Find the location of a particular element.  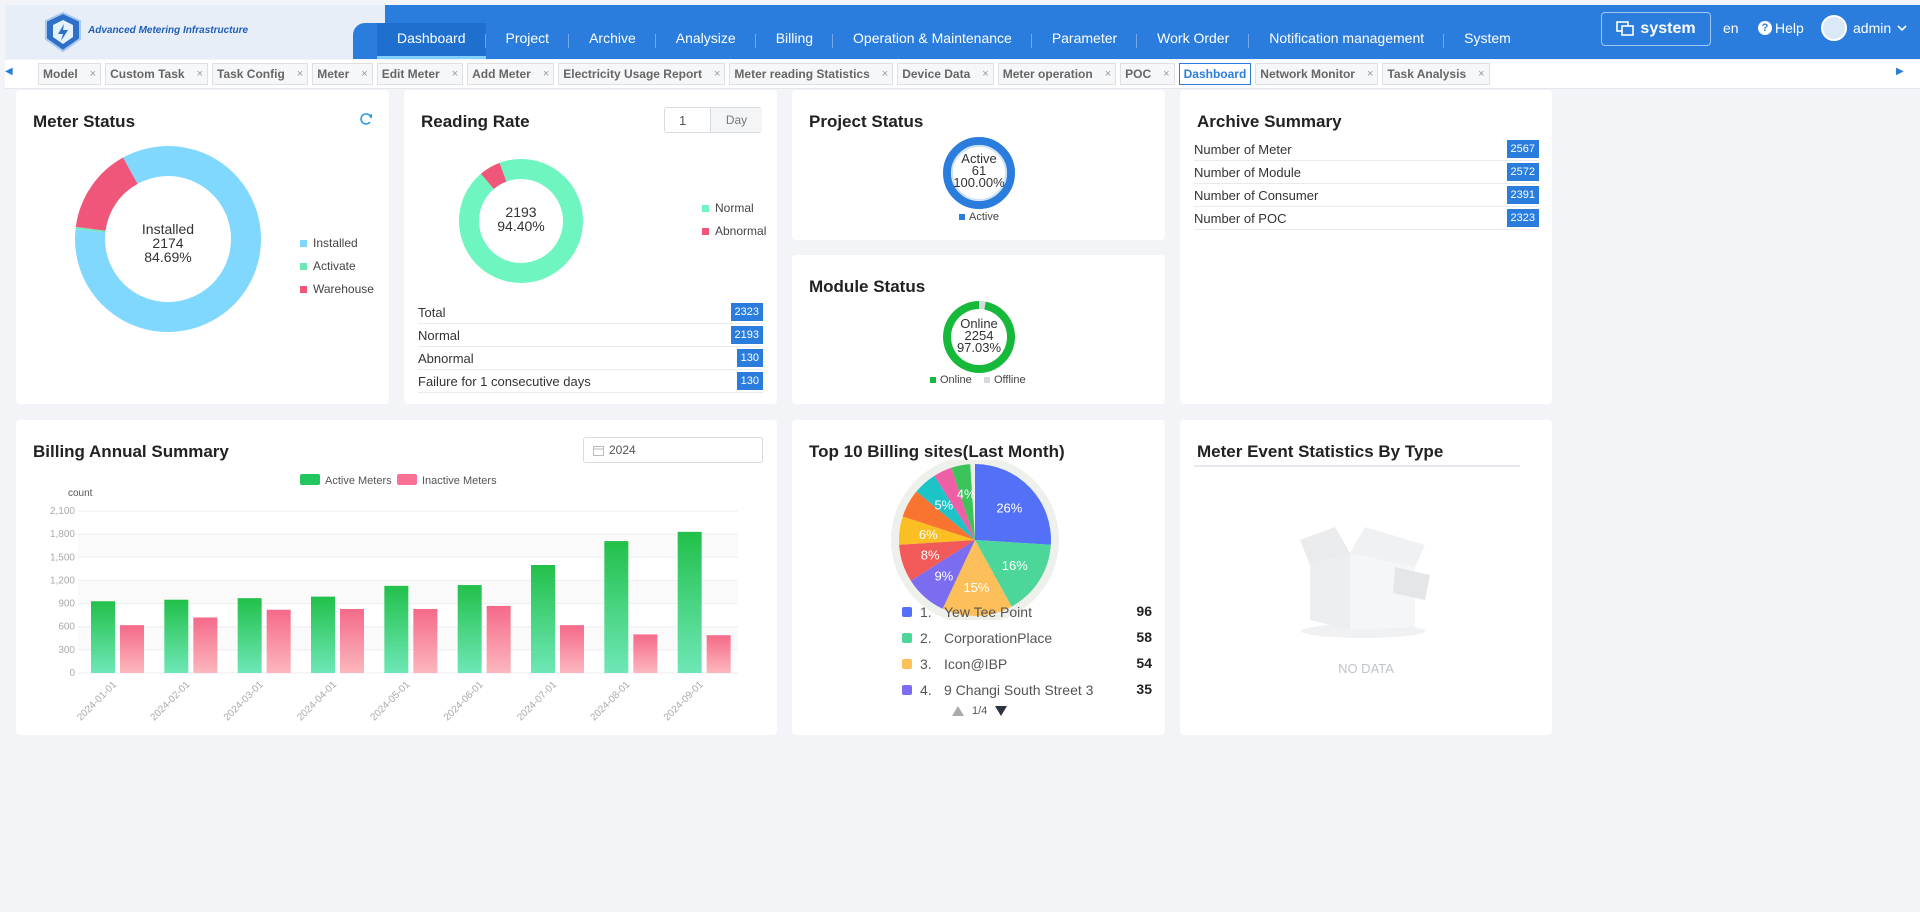

tab-task-config: Task Config × is located at coordinates (260, 74).